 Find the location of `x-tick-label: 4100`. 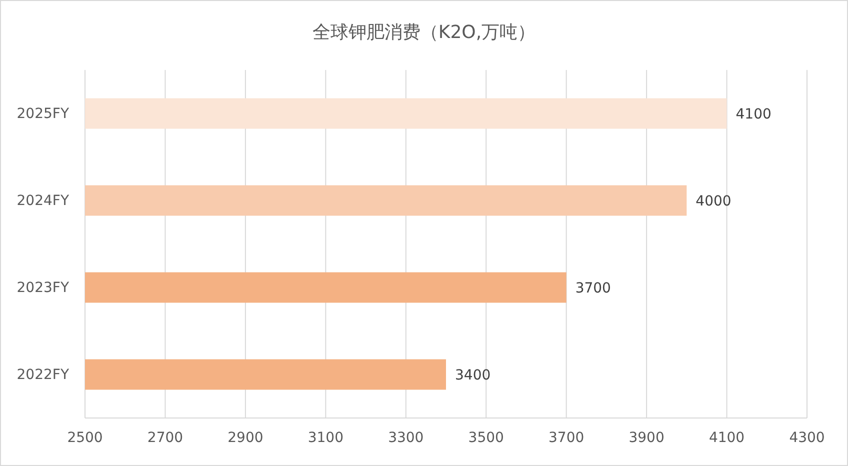

x-tick-label: 4100 is located at coordinates (726, 438).